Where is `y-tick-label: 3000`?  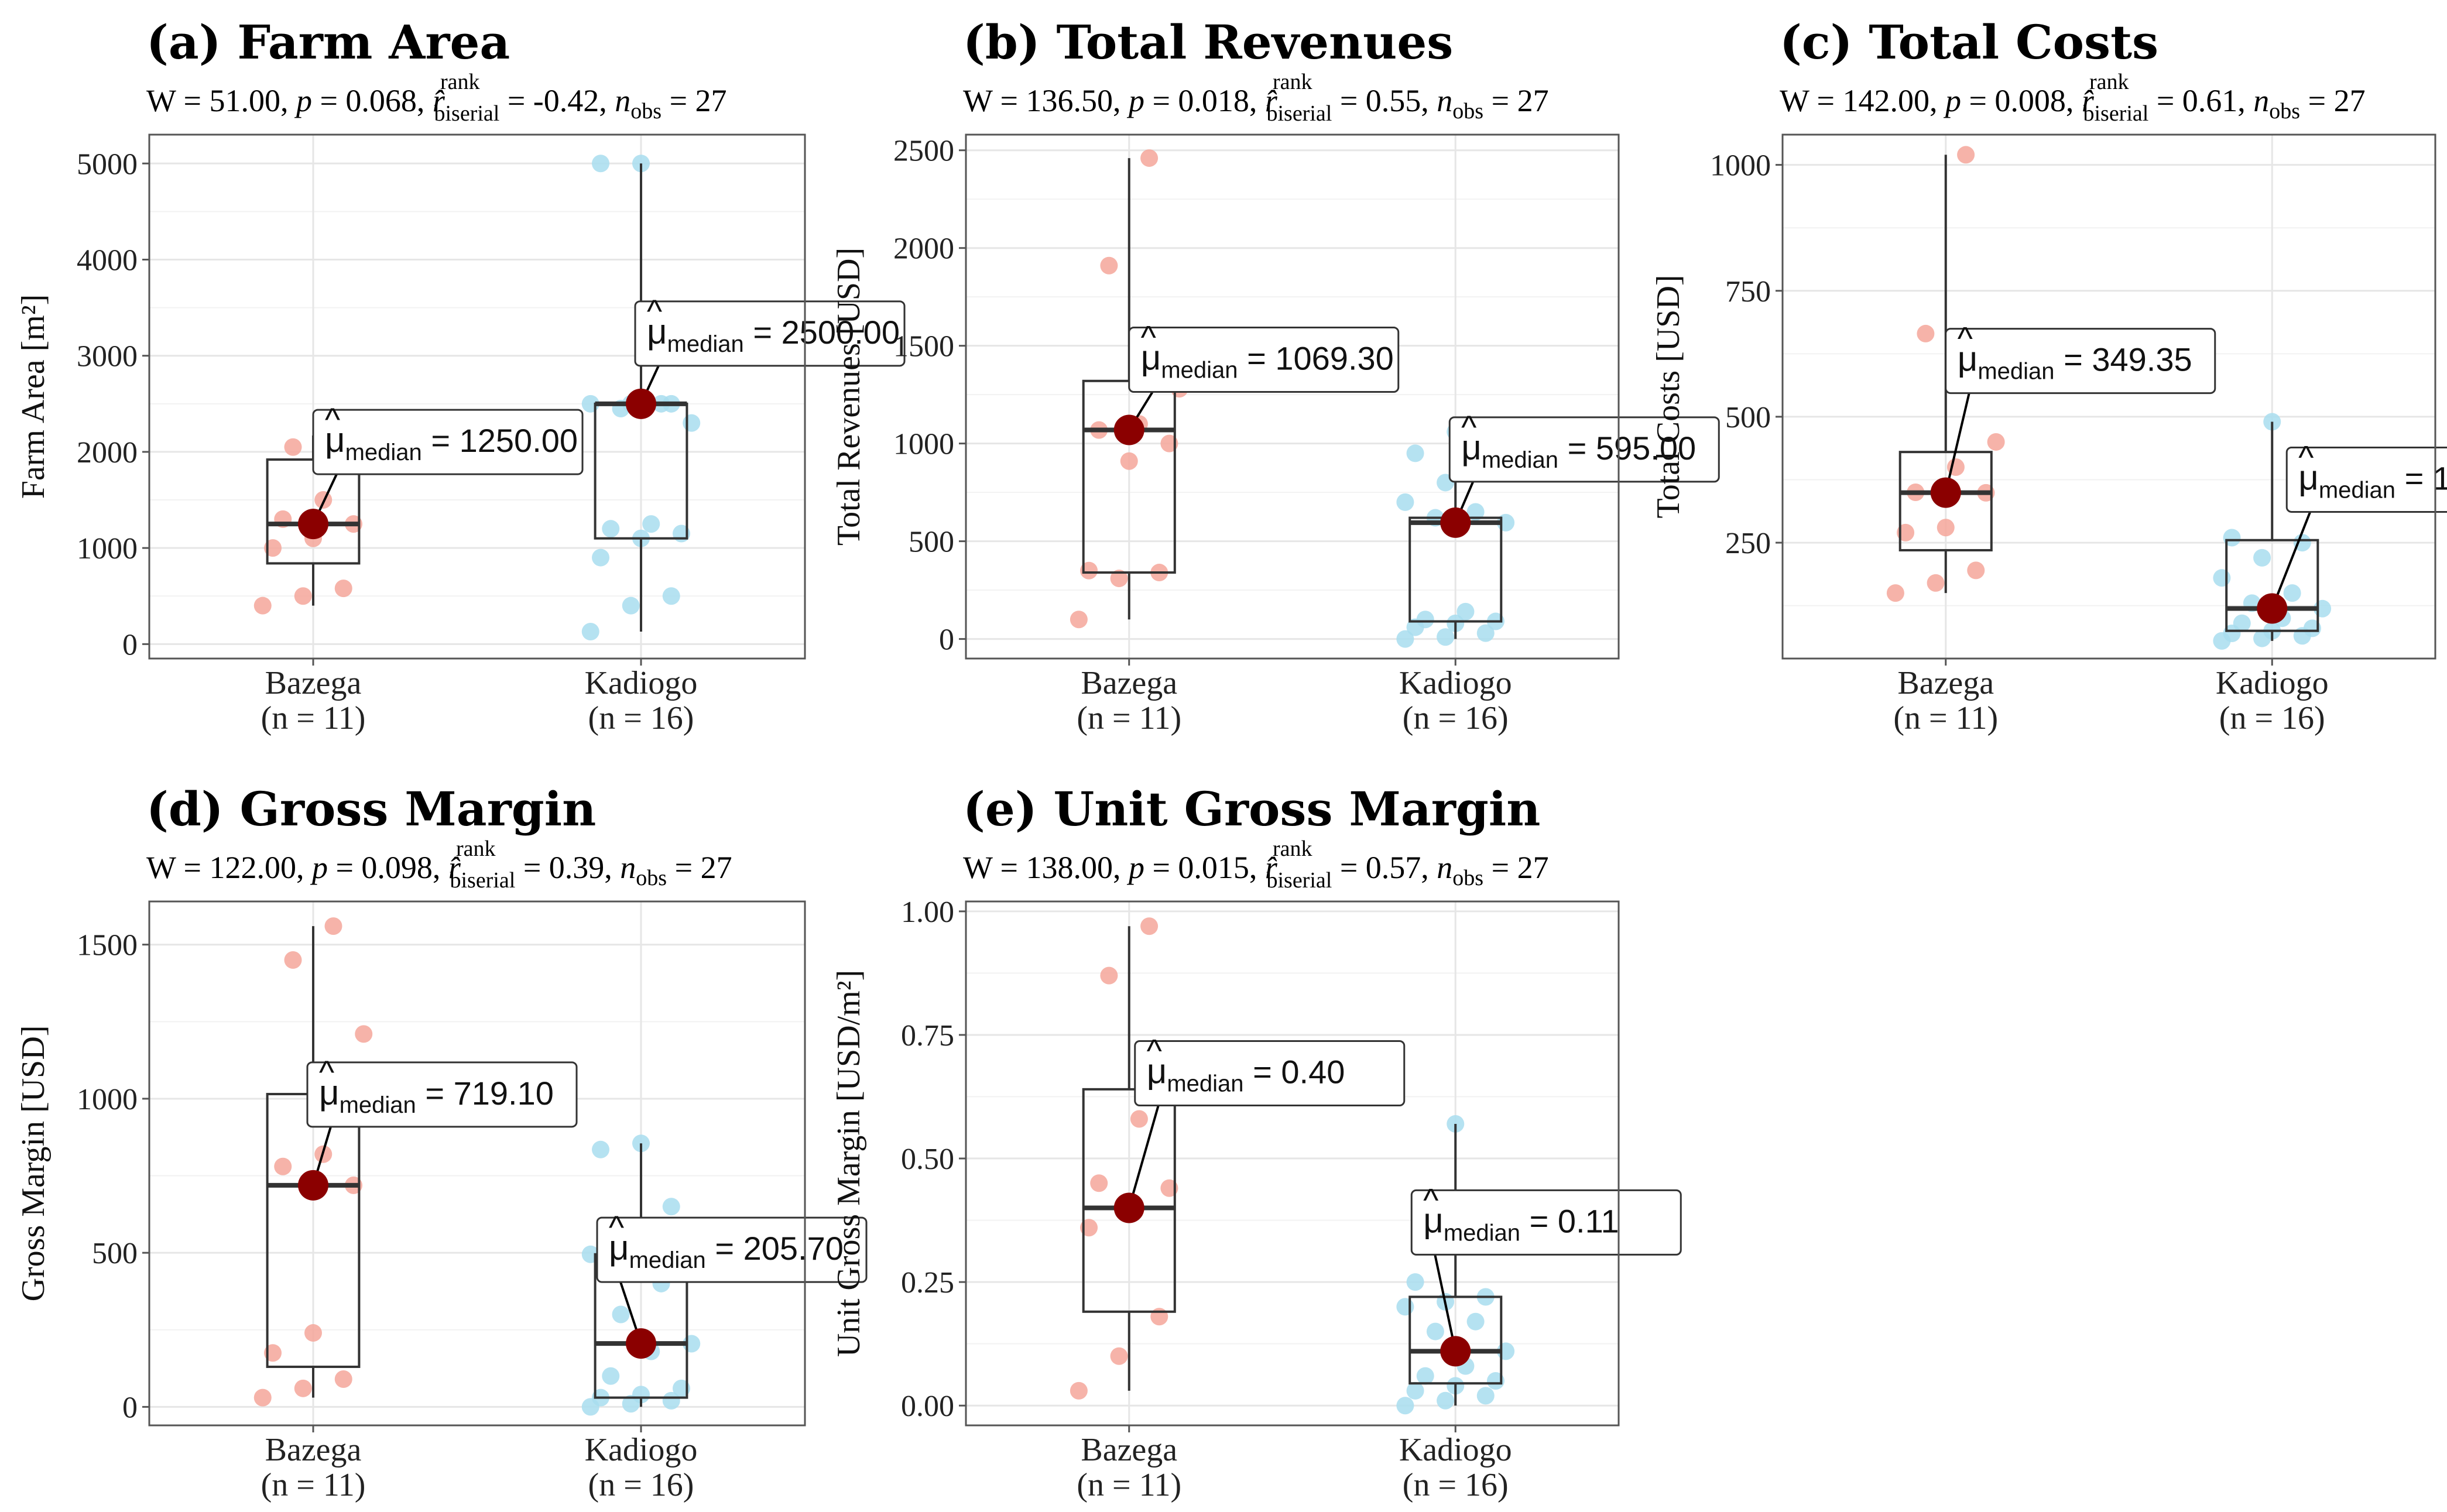 y-tick-label: 3000 is located at coordinates (107, 356).